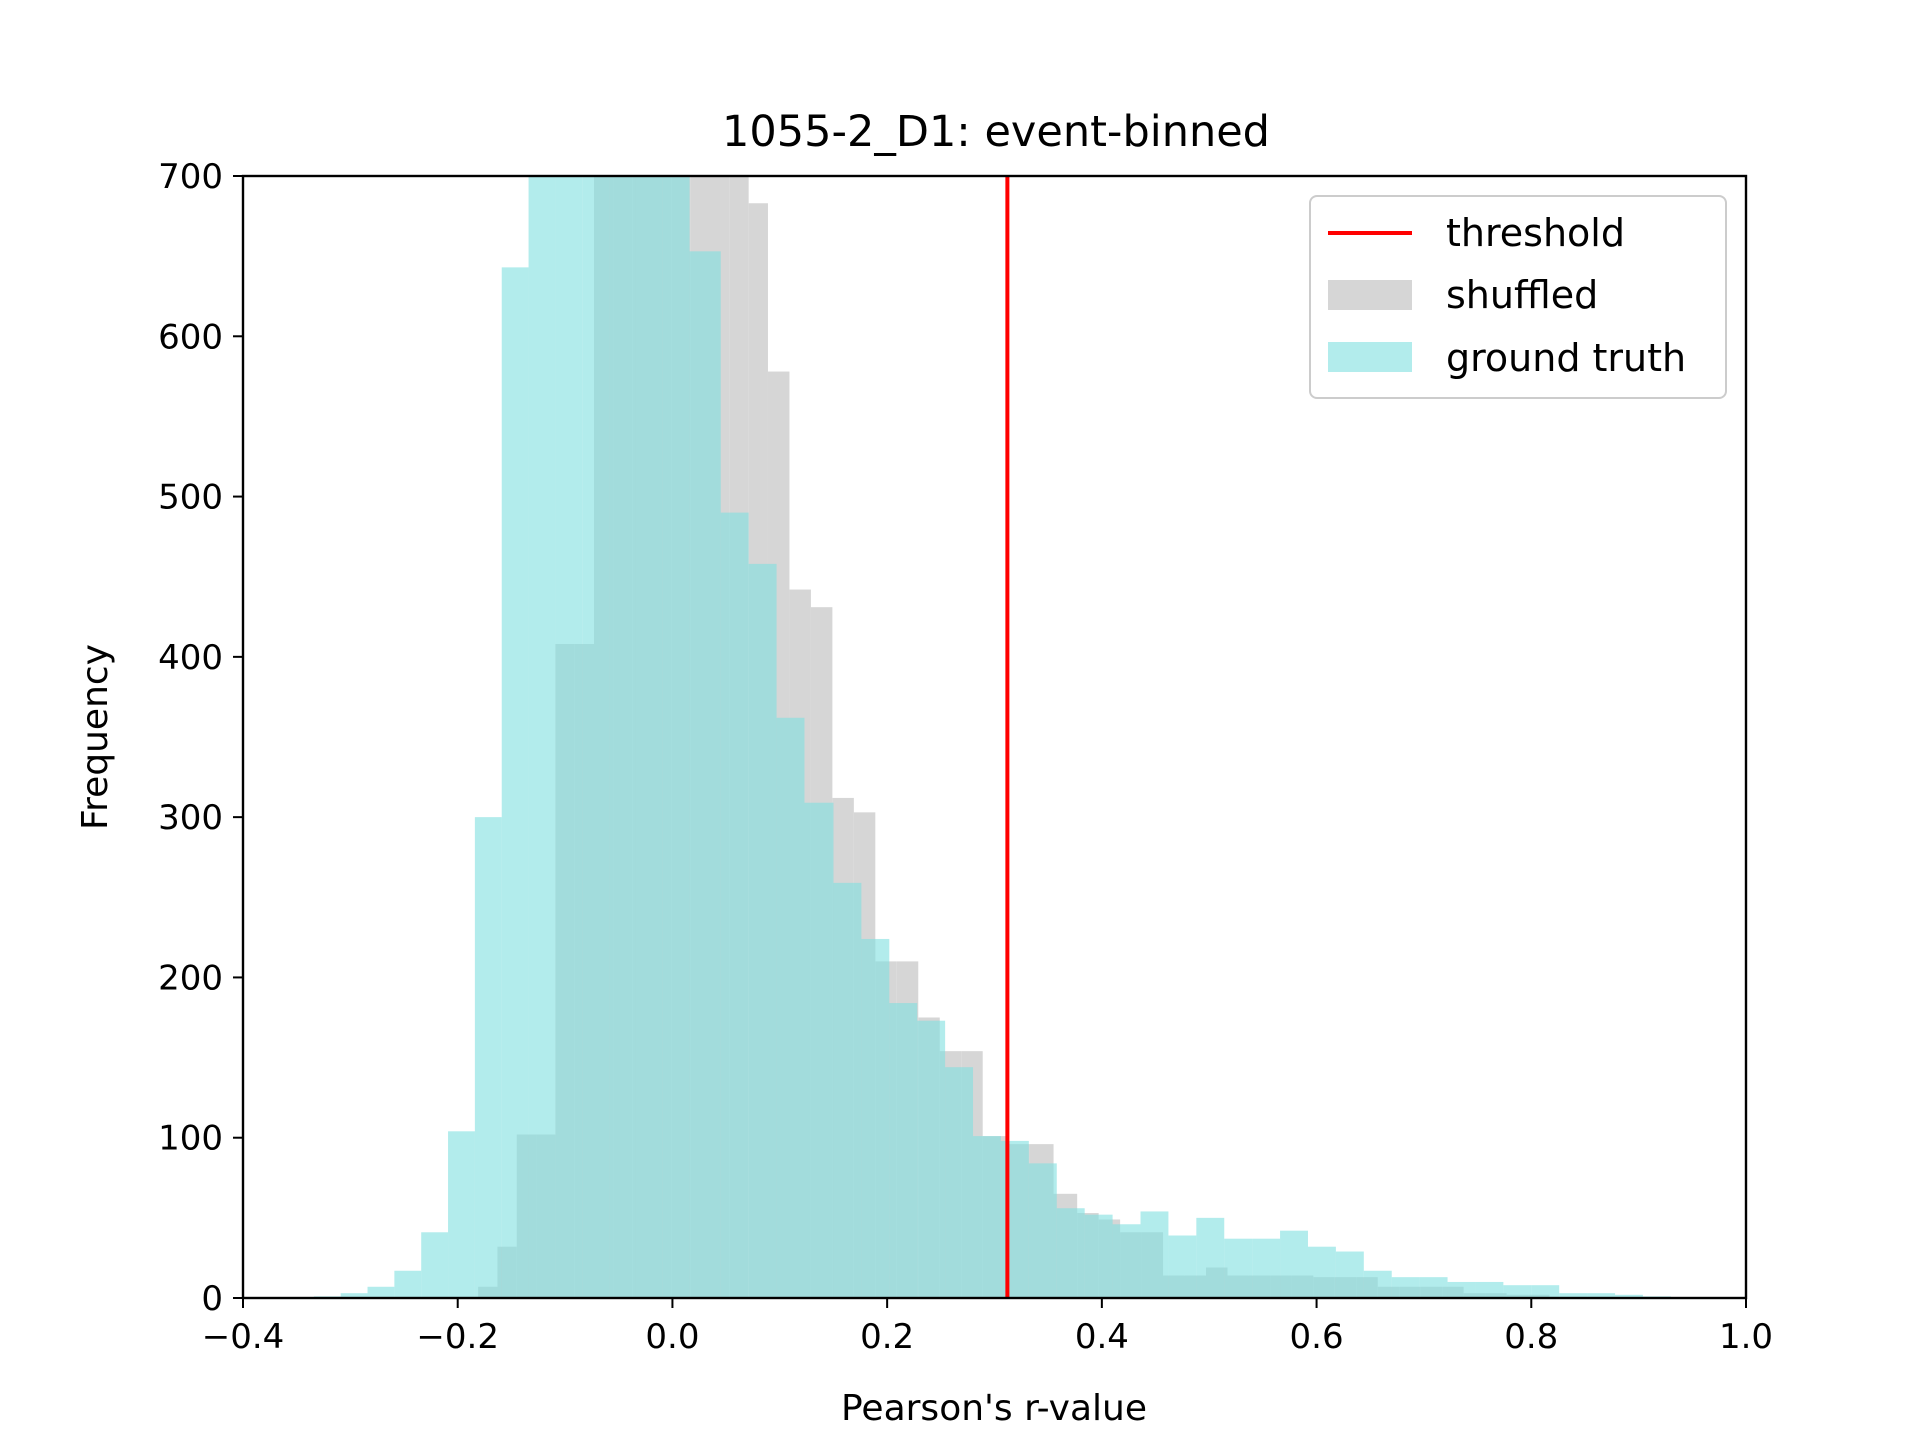 The width and height of the screenshot is (1920, 1440). What do you see at coordinates (457, 1337) in the screenshot?
I see `x-tick-label: −0.2` at bounding box center [457, 1337].